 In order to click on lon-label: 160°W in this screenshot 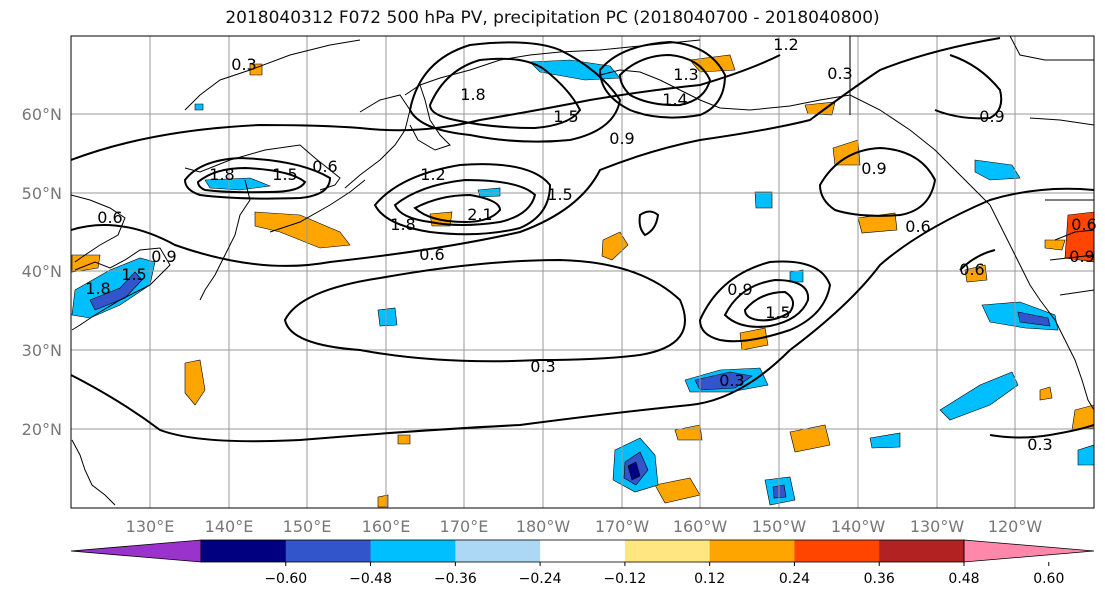, I will do `click(700, 526)`.